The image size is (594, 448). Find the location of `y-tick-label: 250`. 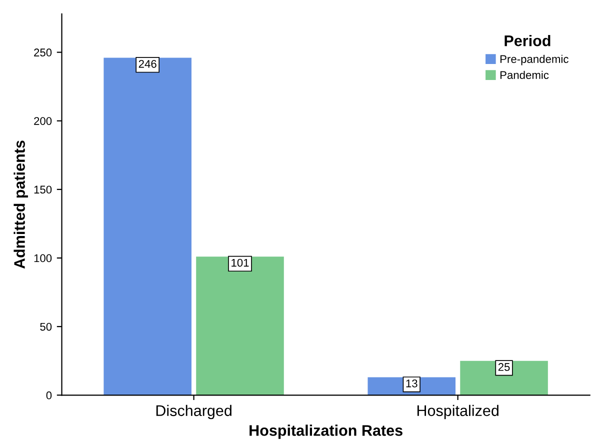

y-tick-label: 250 is located at coordinates (43, 52).